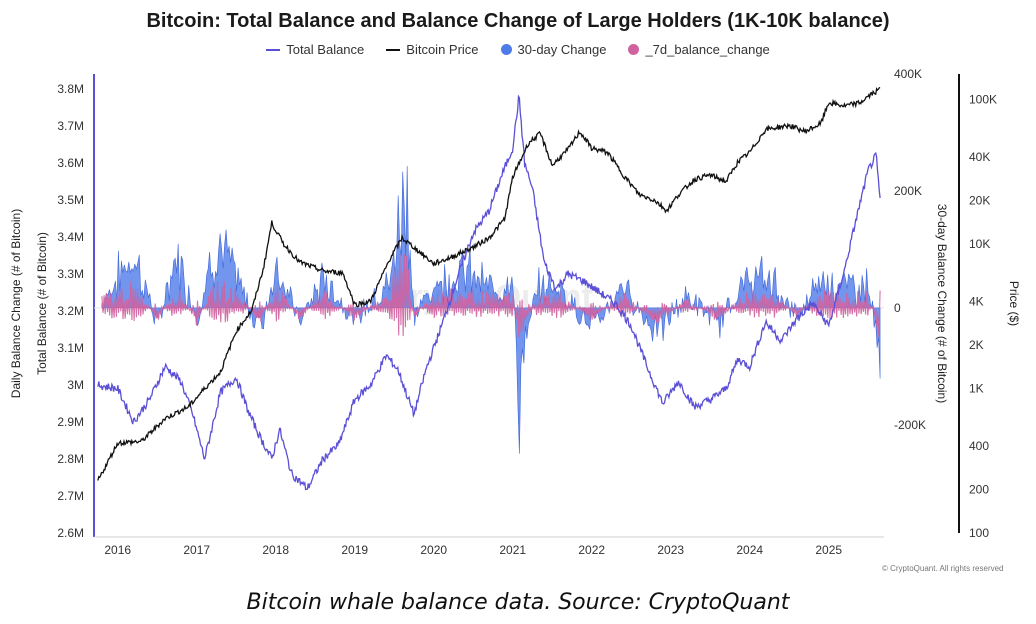  Describe the element at coordinates (512, 550) in the screenshot. I see `x-tick-label: 2021` at that location.